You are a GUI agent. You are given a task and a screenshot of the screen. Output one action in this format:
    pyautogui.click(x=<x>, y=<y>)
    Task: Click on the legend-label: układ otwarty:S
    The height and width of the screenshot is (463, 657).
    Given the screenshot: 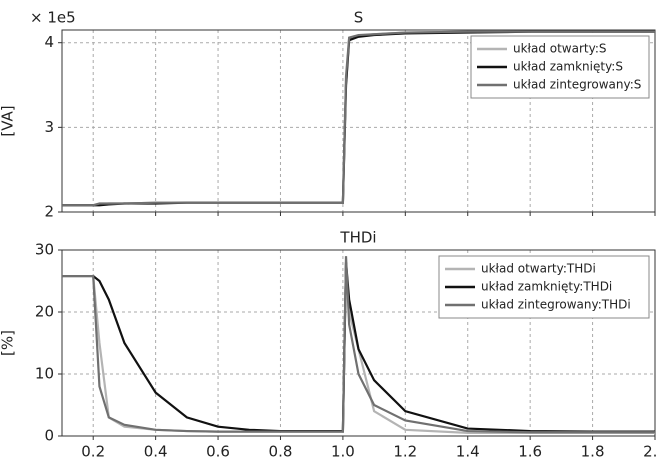 What is the action you would take?
    pyautogui.click(x=560, y=49)
    